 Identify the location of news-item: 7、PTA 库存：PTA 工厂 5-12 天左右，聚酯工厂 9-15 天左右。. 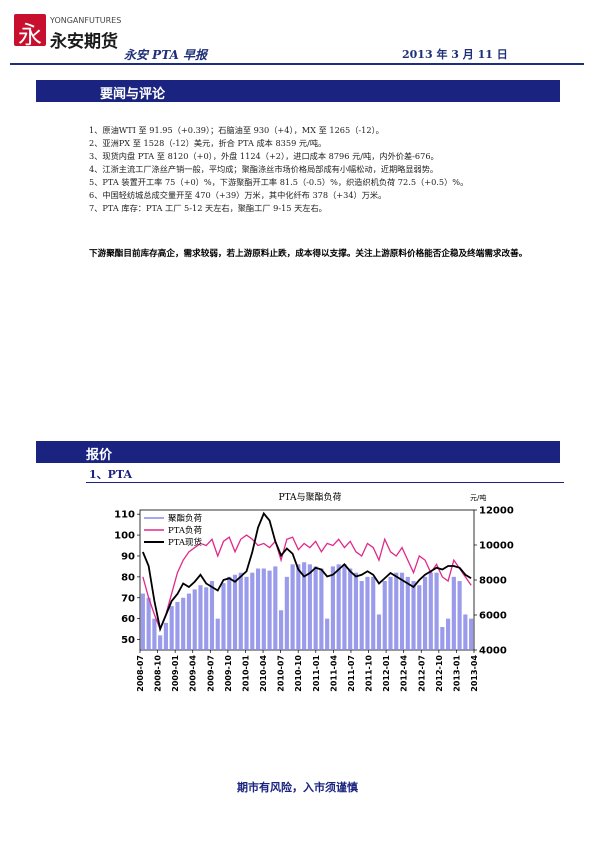
(208, 208).